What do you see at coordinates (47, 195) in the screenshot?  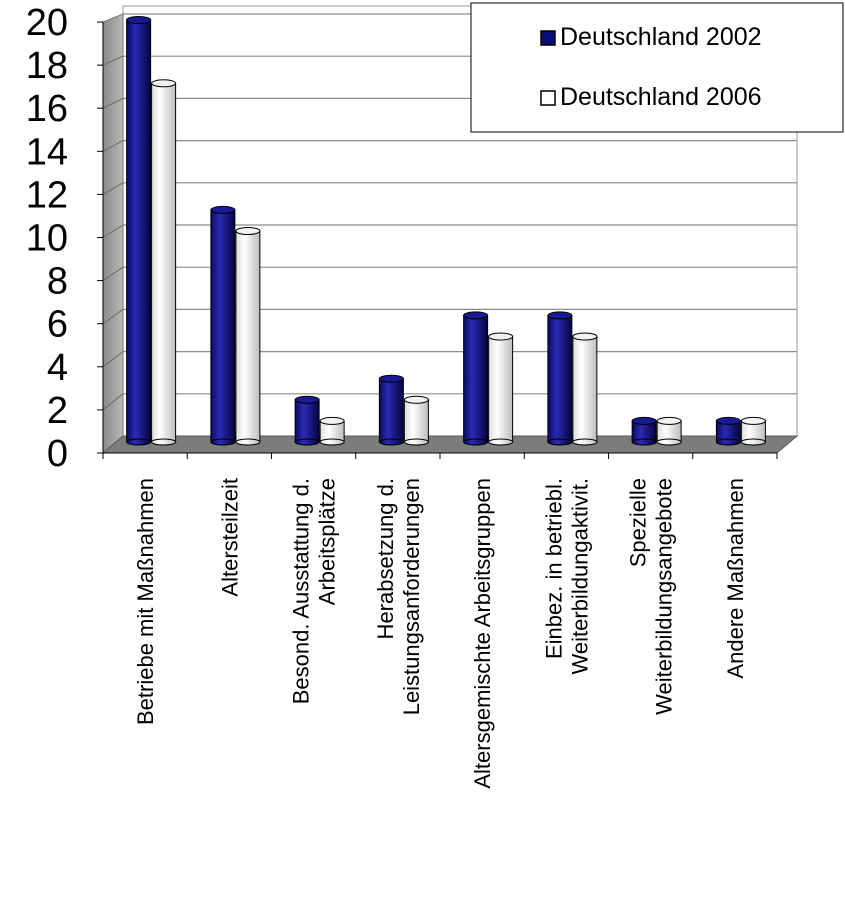 I see `y-tick-label: 12` at bounding box center [47, 195].